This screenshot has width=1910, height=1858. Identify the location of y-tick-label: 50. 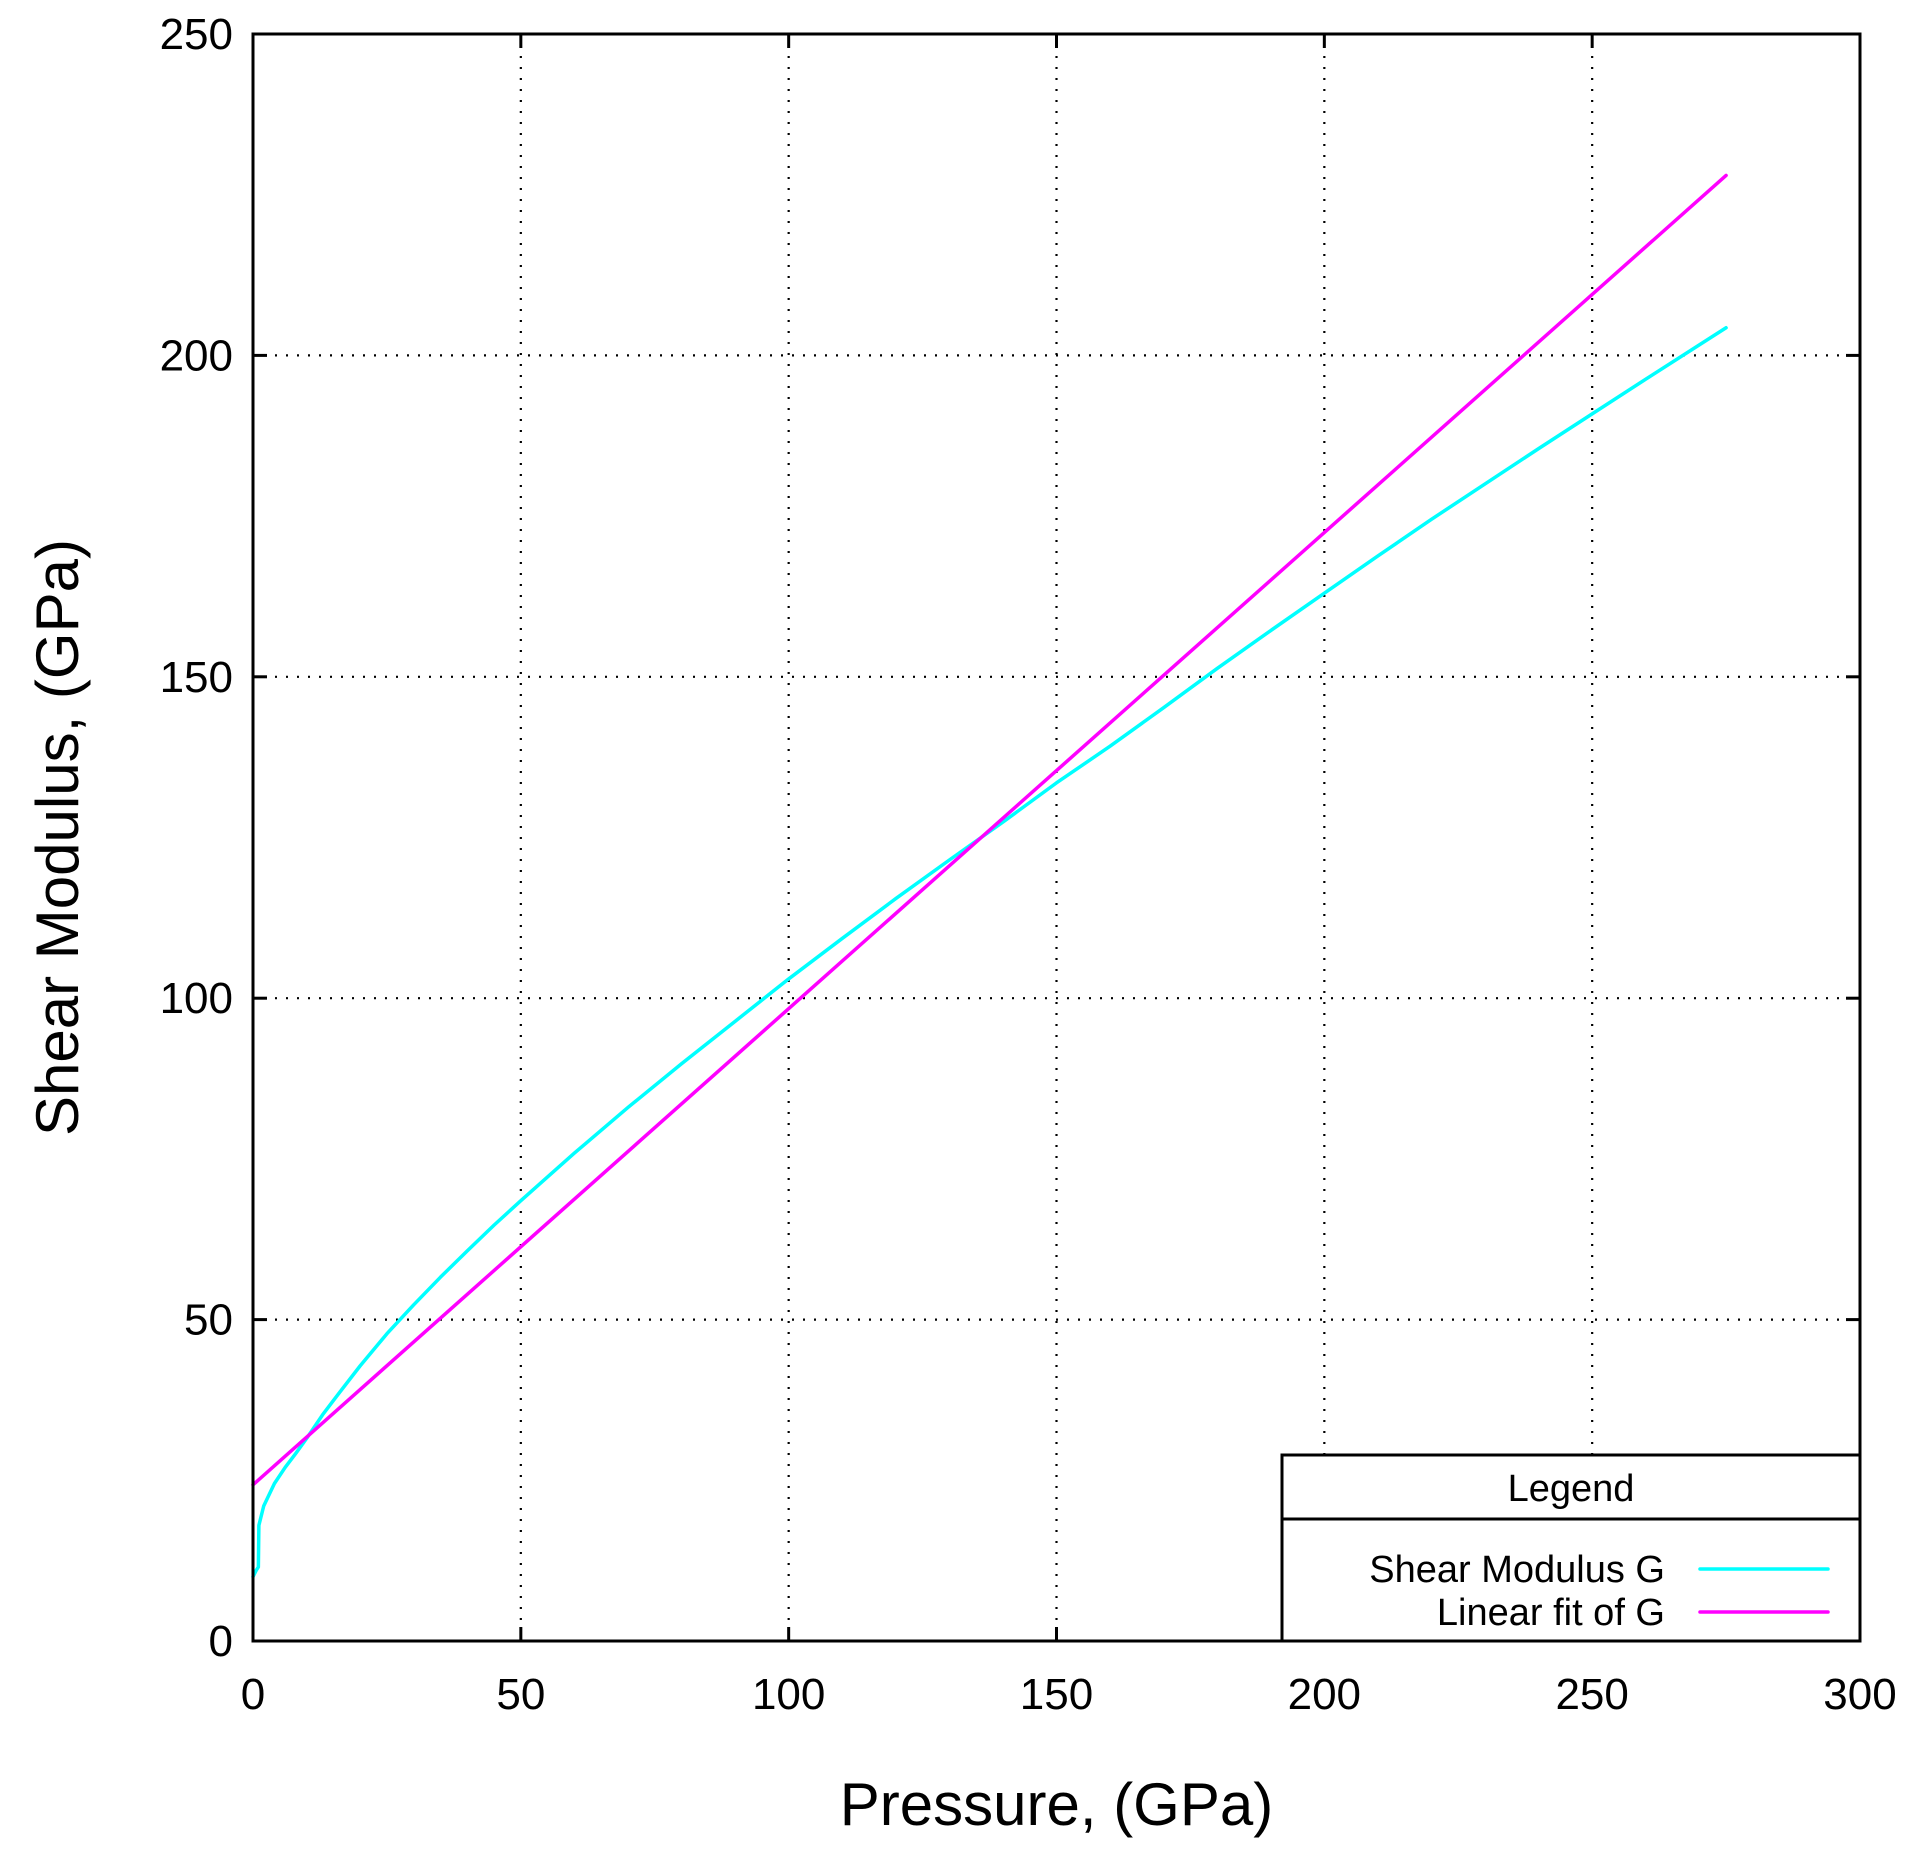
(208, 1320).